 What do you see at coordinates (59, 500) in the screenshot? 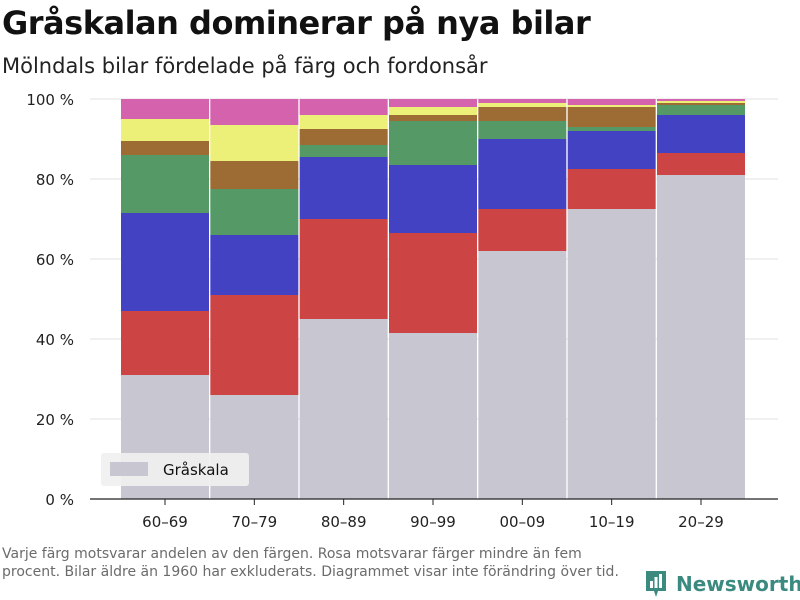
I see `y-tick-label: 0 %` at bounding box center [59, 500].